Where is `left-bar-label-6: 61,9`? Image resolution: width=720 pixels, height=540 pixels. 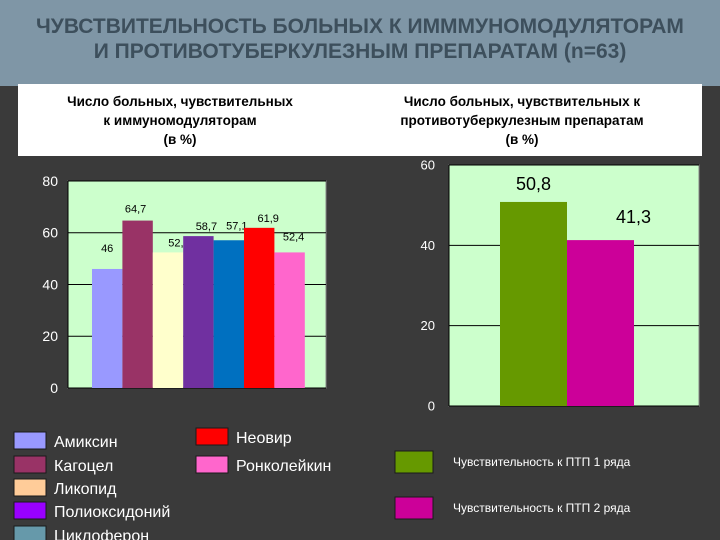 left-bar-label-6: 61,9 is located at coordinates (267, 219).